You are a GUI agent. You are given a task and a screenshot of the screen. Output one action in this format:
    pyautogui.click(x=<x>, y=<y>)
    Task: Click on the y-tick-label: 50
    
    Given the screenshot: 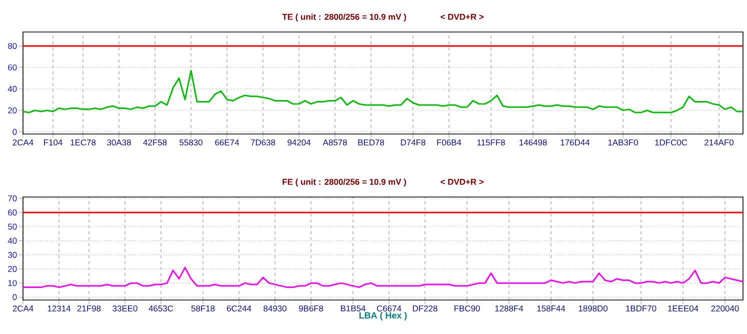 What is the action you would take?
    pyautogui.click(x=12, y=227)
    